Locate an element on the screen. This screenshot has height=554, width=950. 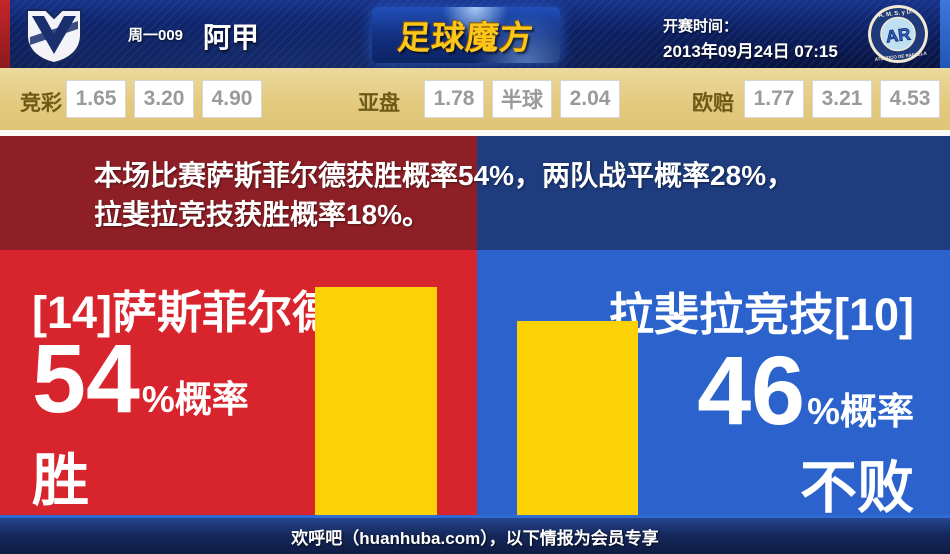
jingcai-away-odds: 4.90 is located at coordinates (232, 99).